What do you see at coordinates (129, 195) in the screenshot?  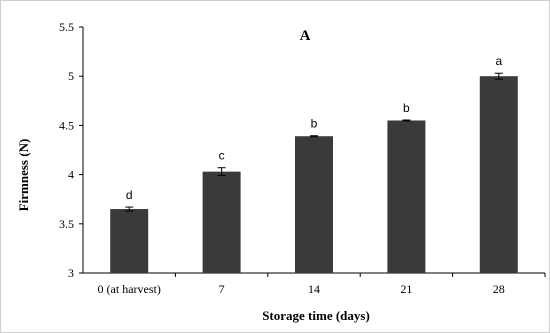 I see `significance-label: d` at bounding box center [129, 195].